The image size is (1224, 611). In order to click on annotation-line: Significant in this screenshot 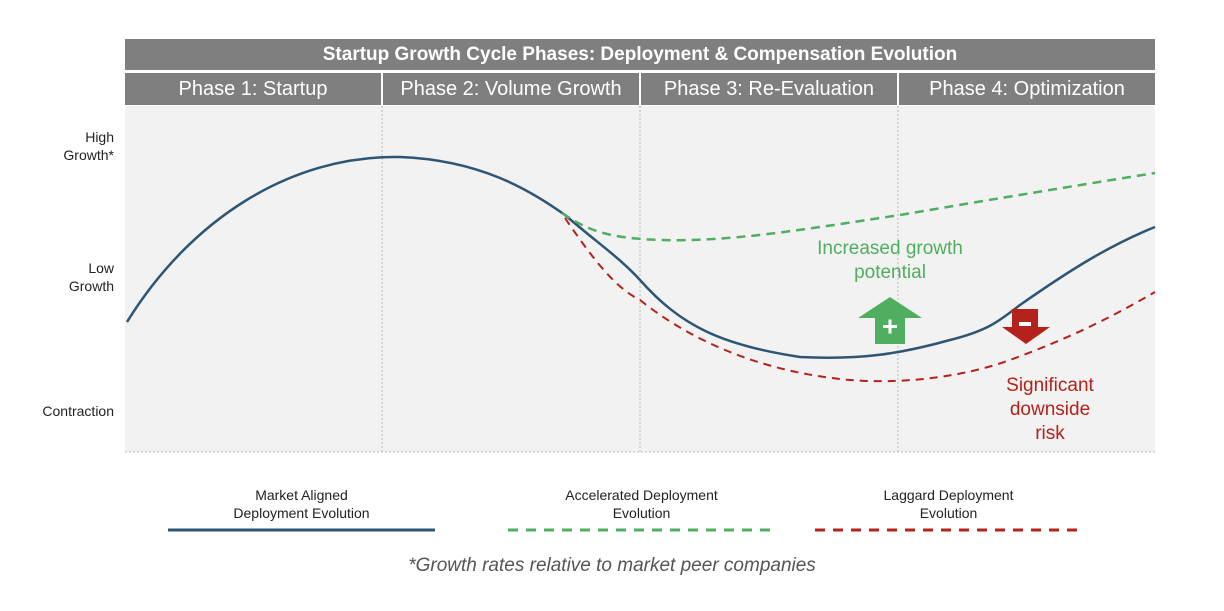, I will do `click(1050, 385)`.